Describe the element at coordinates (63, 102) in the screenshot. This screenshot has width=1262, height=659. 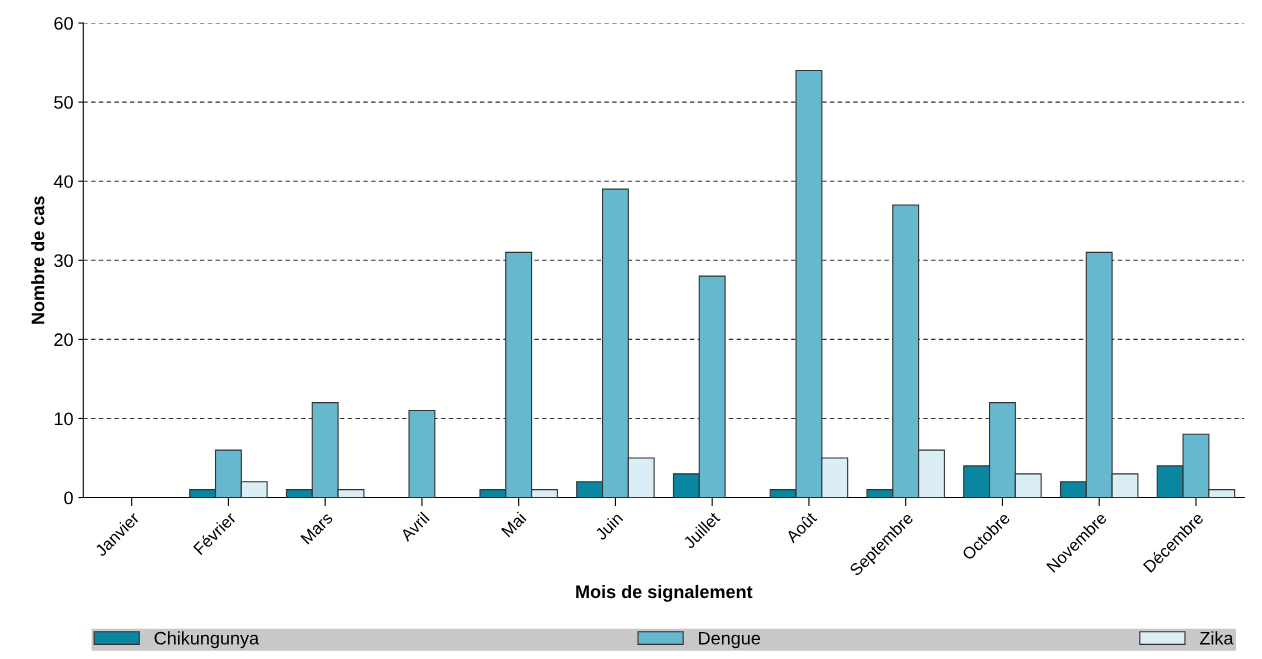
I see `y-tick-label: 50` at that location.